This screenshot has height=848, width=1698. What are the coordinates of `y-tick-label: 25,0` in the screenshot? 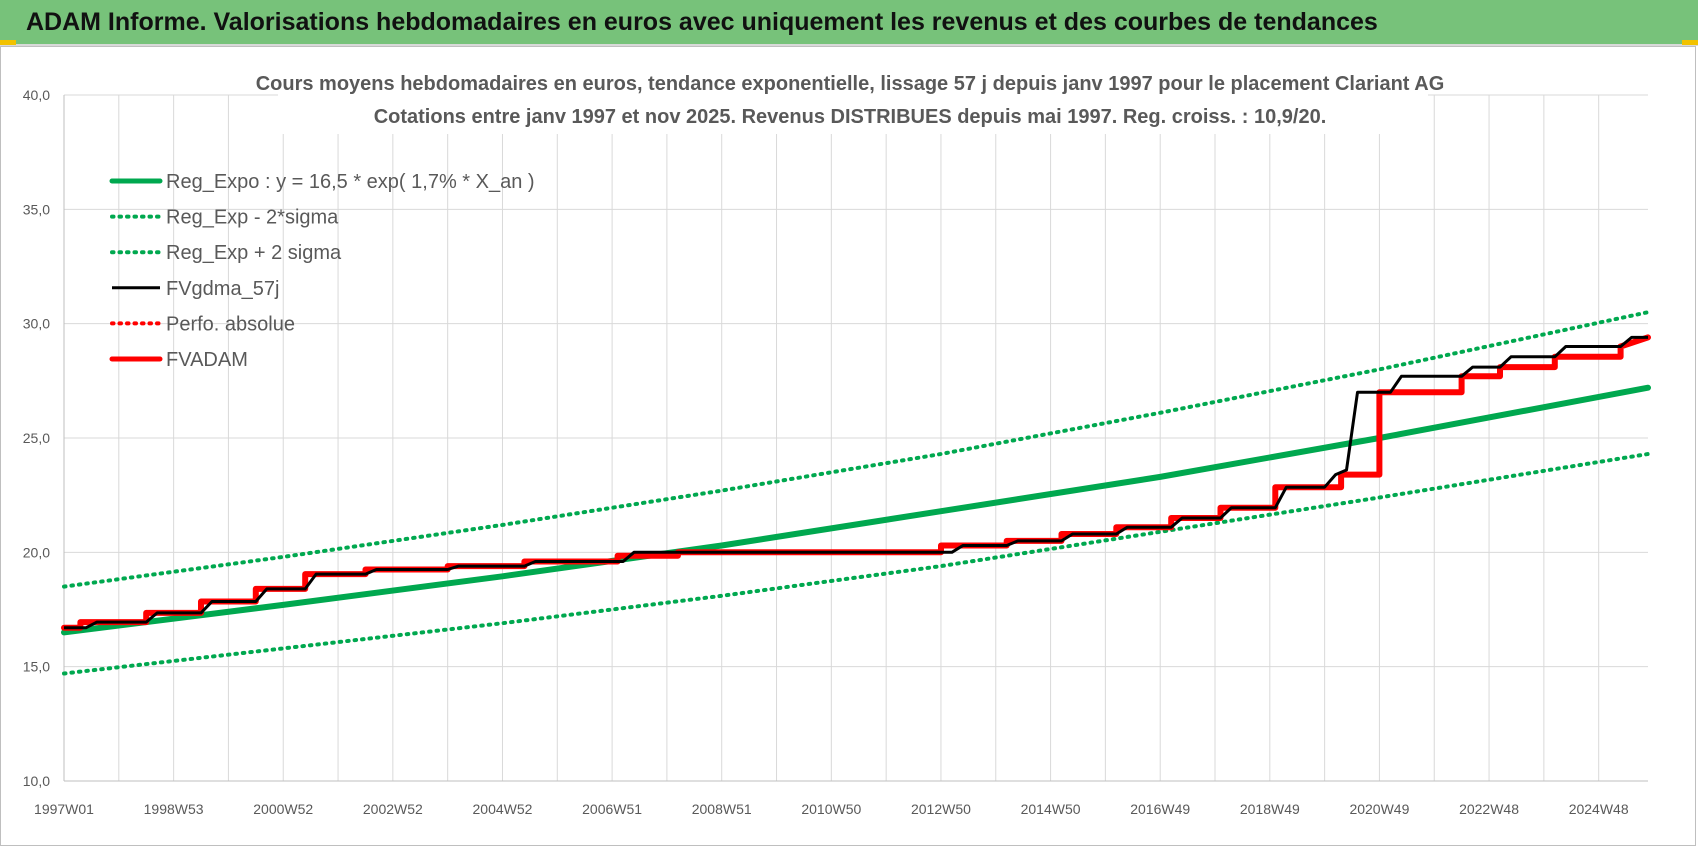 It's located at (36, 438).